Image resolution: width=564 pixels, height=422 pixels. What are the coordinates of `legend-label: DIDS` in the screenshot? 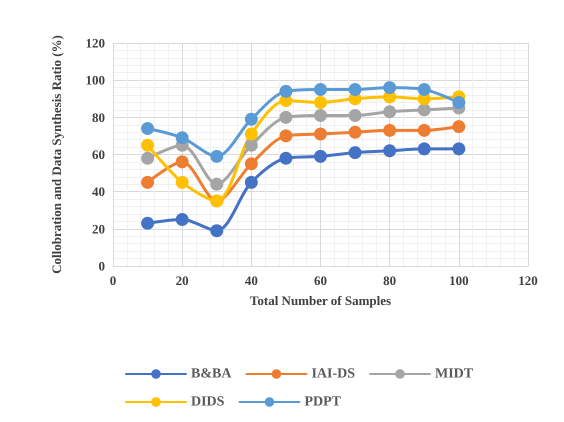 It's located at (208, 402).